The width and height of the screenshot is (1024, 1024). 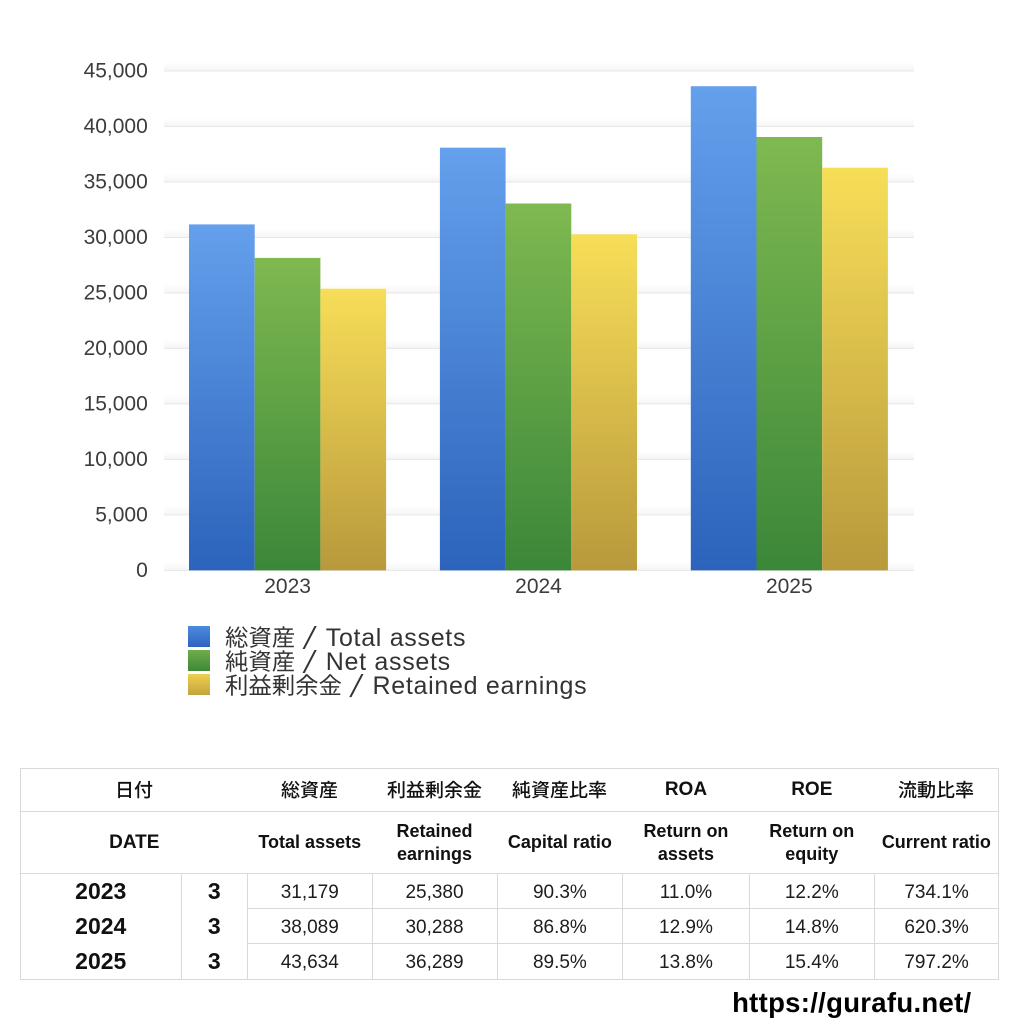 What do you see at coordinates (116, 126) in the screenshot?
I see `svg-text: 40,000` at bounding box center [116, 126].